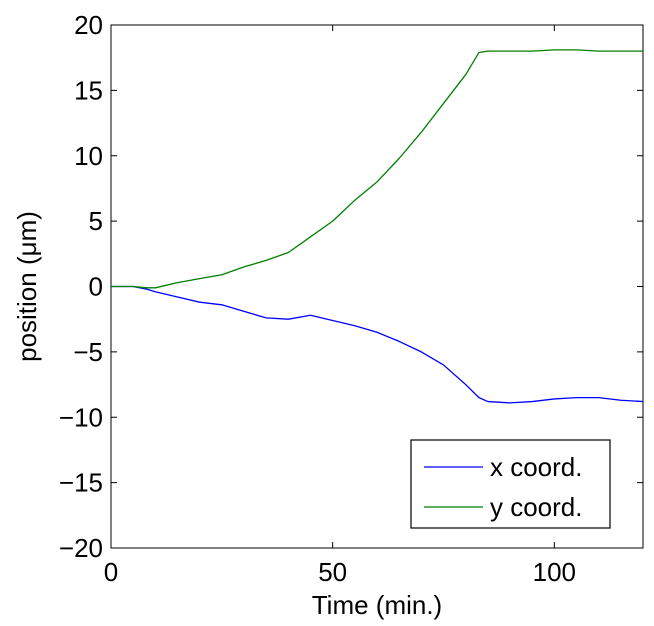 This screenshot has width=654, height=626. I want to click on x-tick-label: 100, so click(554, 572).